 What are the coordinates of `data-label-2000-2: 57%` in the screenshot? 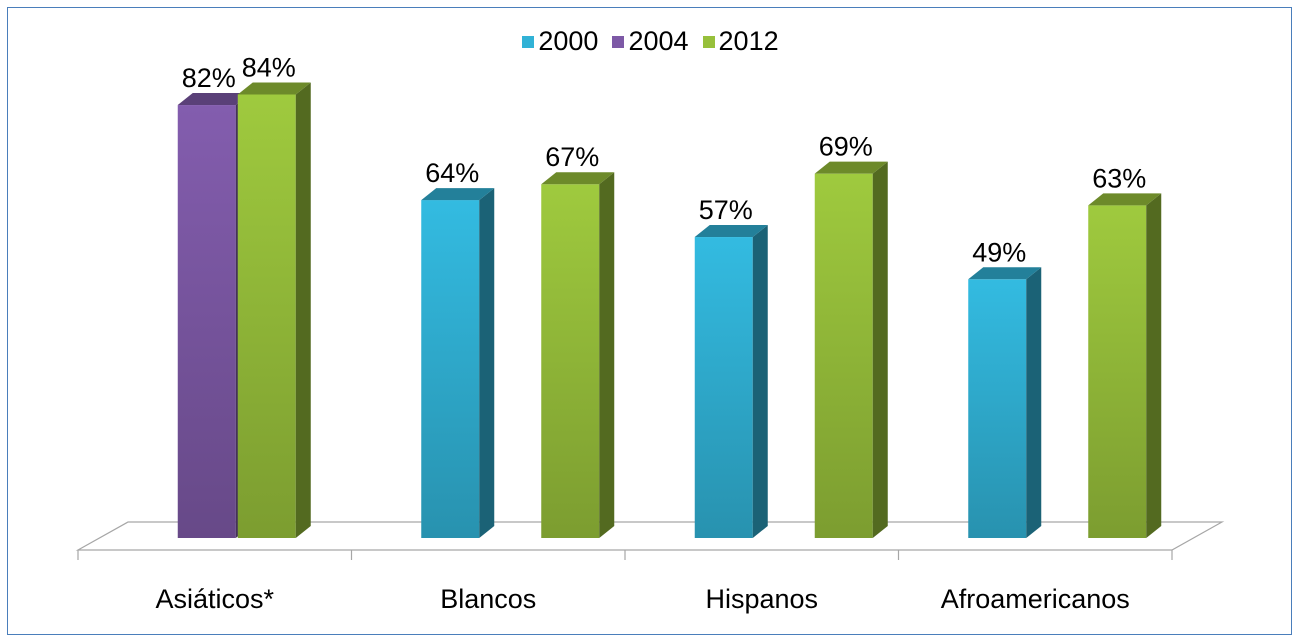 It's located at (726, 210).